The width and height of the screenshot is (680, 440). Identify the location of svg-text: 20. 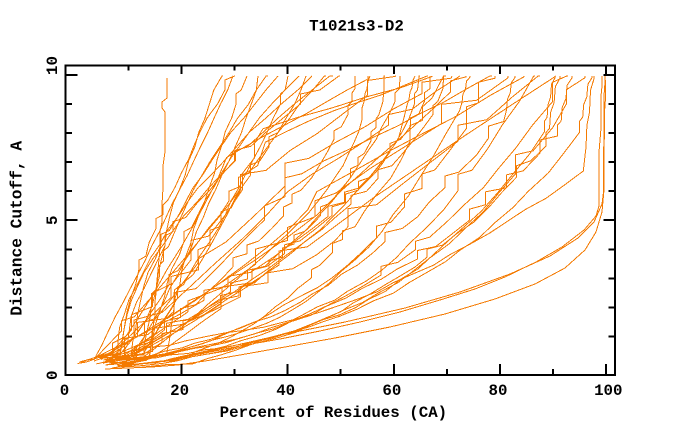
(179, 391).